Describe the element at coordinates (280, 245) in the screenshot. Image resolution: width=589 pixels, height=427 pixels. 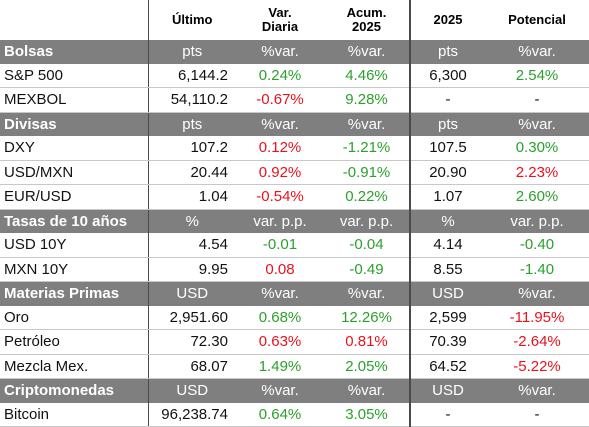
I see `daily-change: -0.01` at that location.